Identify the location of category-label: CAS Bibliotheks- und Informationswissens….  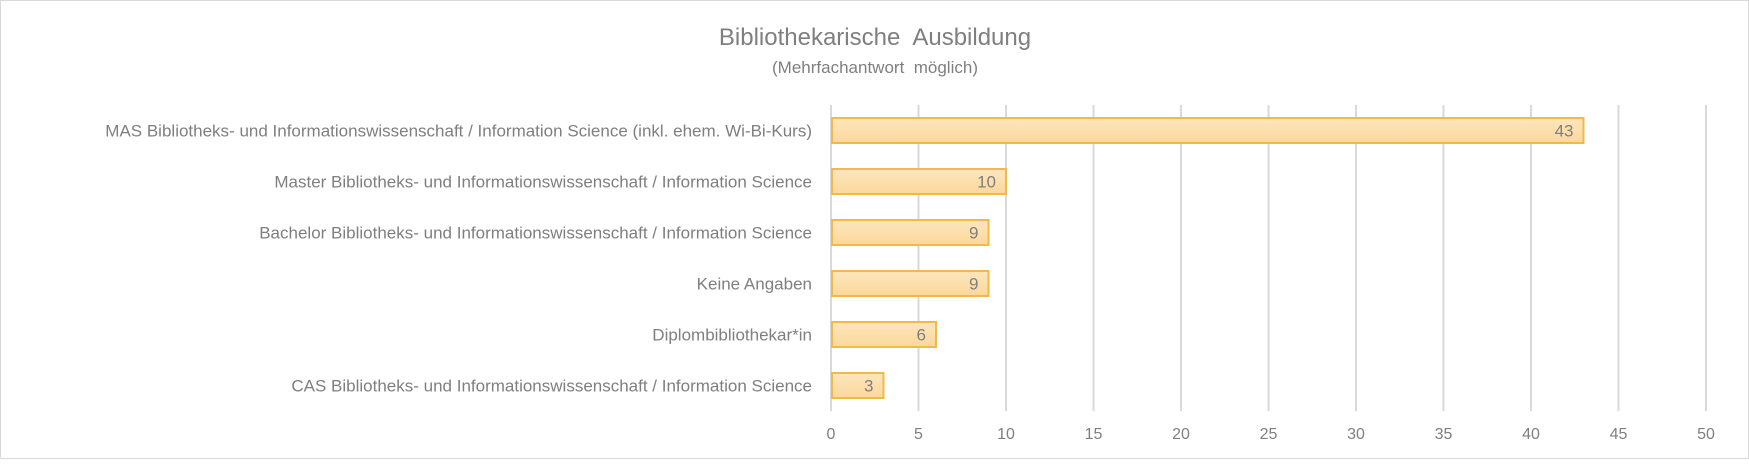
(551, 386).